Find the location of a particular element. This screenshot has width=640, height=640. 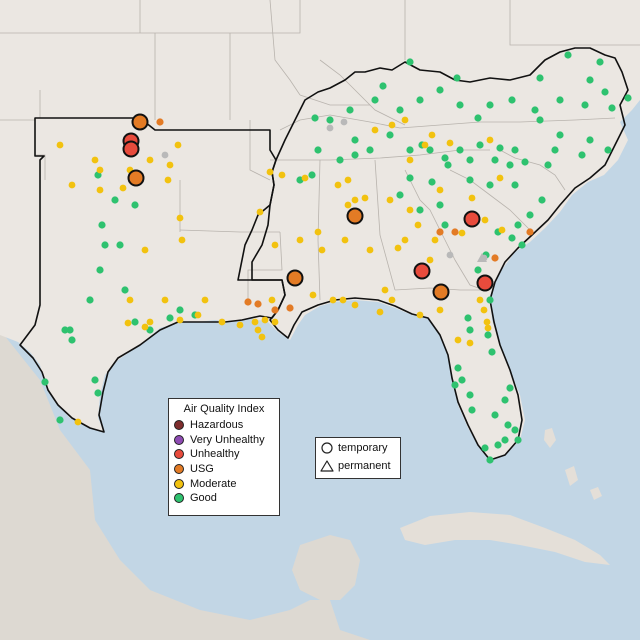

legend-swatch-hazardous is located at coordinates (179, 425).